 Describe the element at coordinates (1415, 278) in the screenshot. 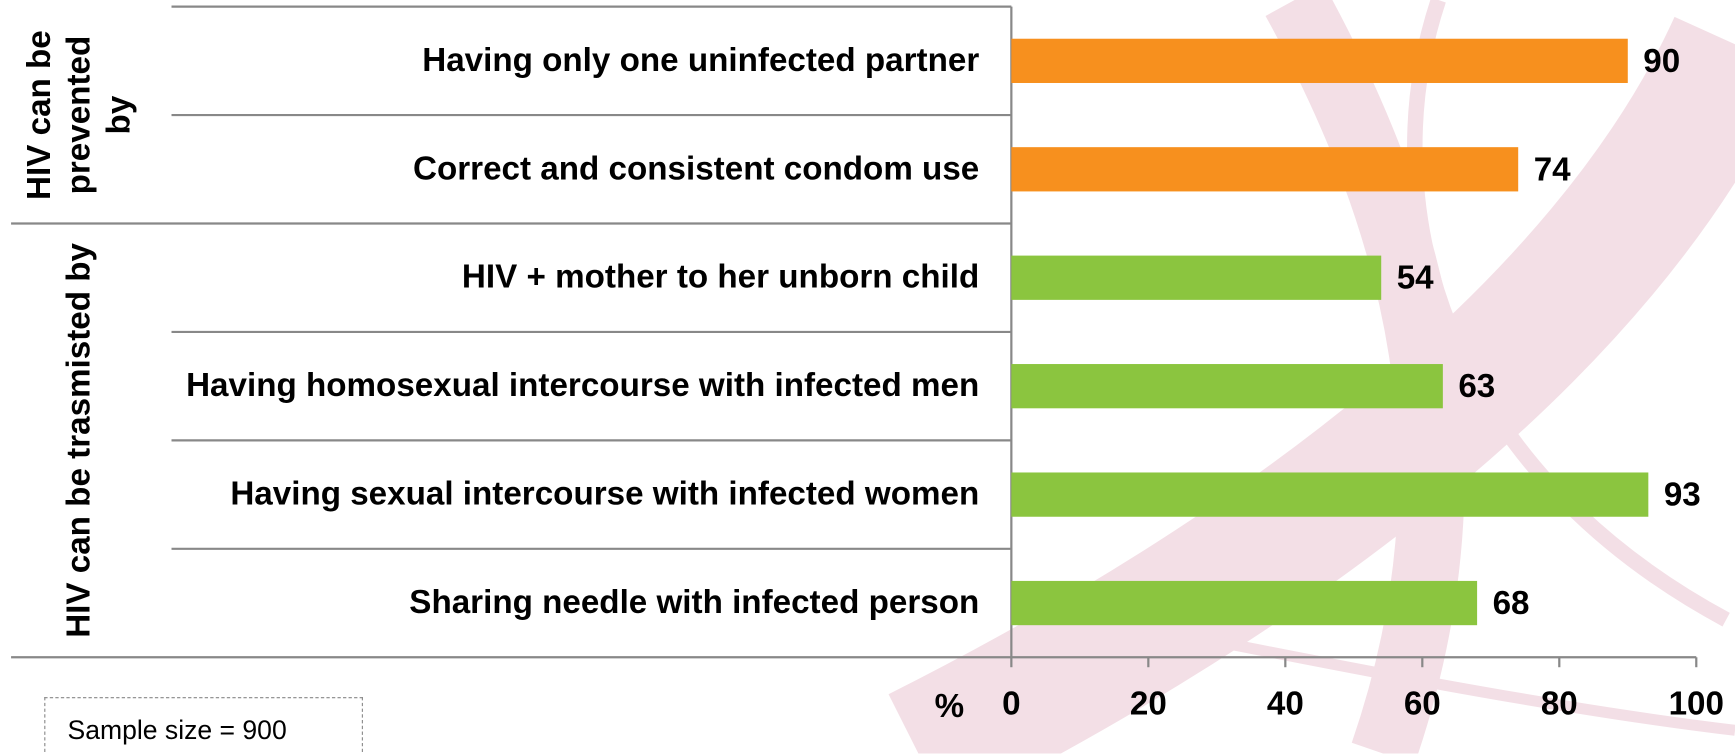

I see `value-label: 54` at that location.